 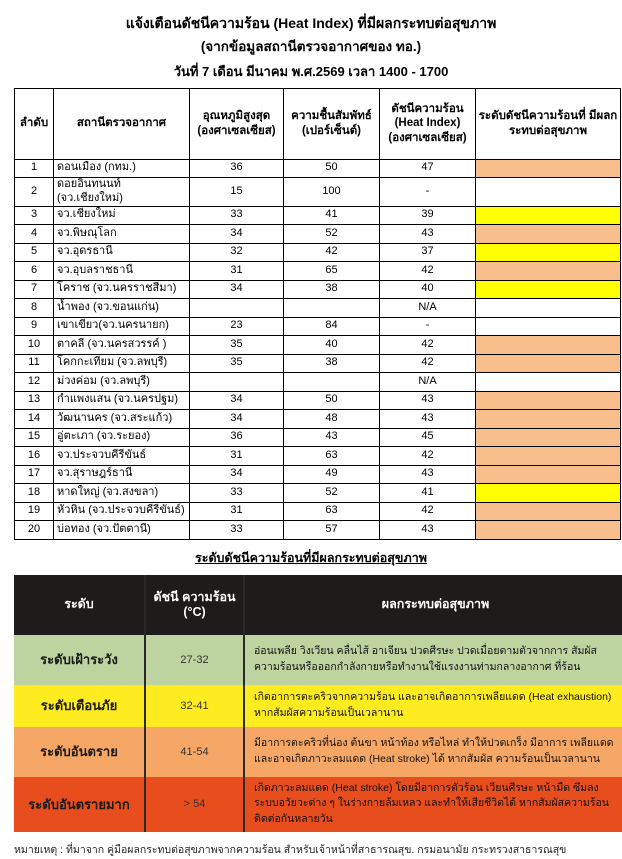 What do you see at coordinates (331, 530) in the screenshot?
I see `humidity-value: 57` at bounding box center [331, 530].